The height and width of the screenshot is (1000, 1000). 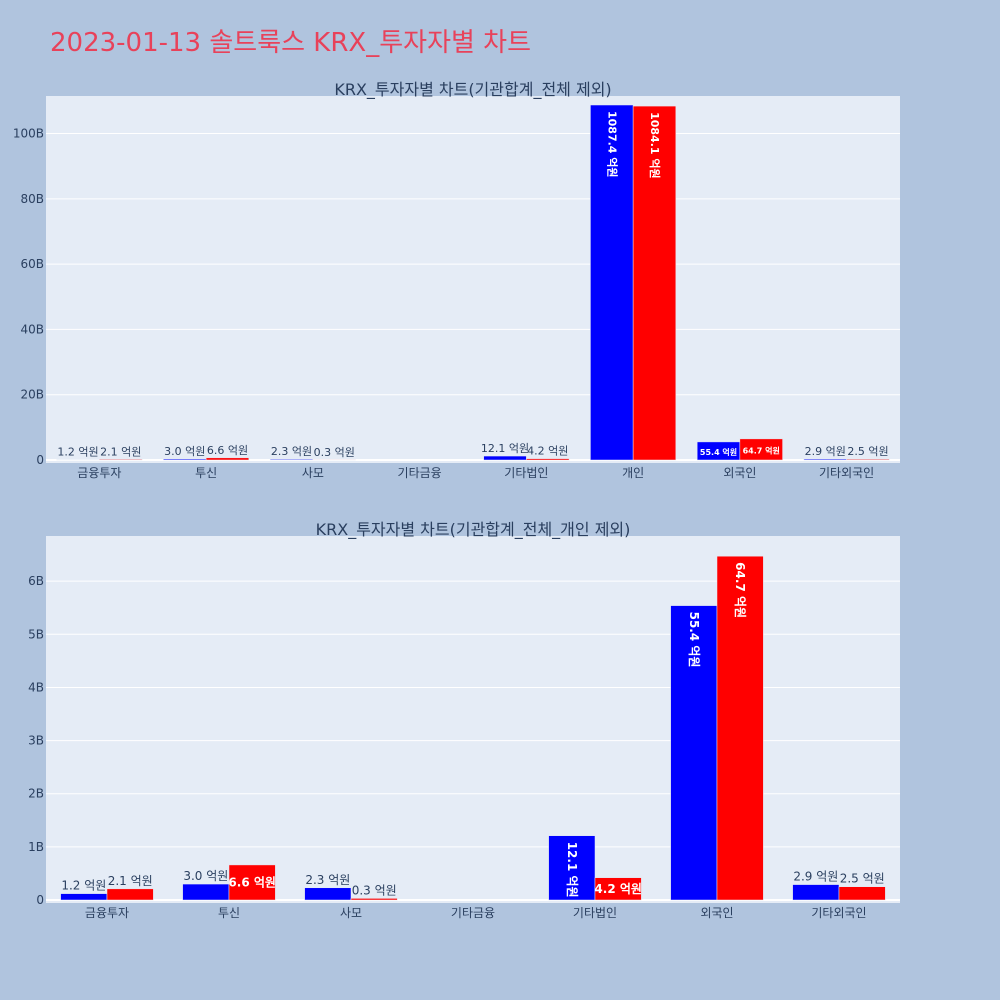 What do you see at coordinates (36, 847) in the screenshot?
I see `y-tick-label: 1B` at bounding box center [36, 847].